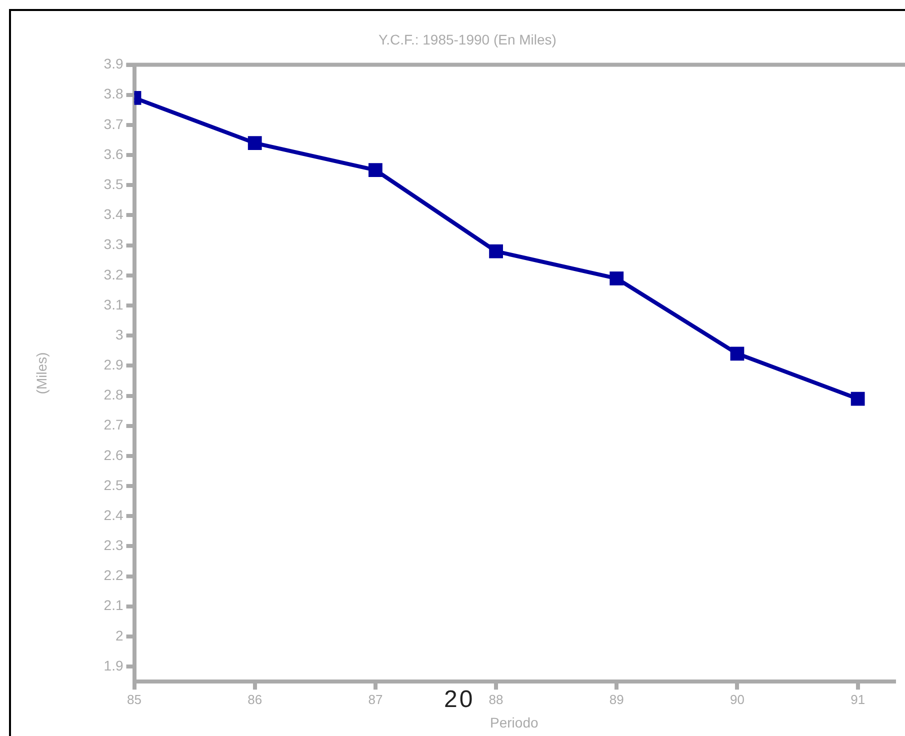 Image resolution: width=905 pixels, height=736 pixels. Describe the element at coordinates (114, 394) in the screenshot. I see `y-tick-label: 2.8` at that location.